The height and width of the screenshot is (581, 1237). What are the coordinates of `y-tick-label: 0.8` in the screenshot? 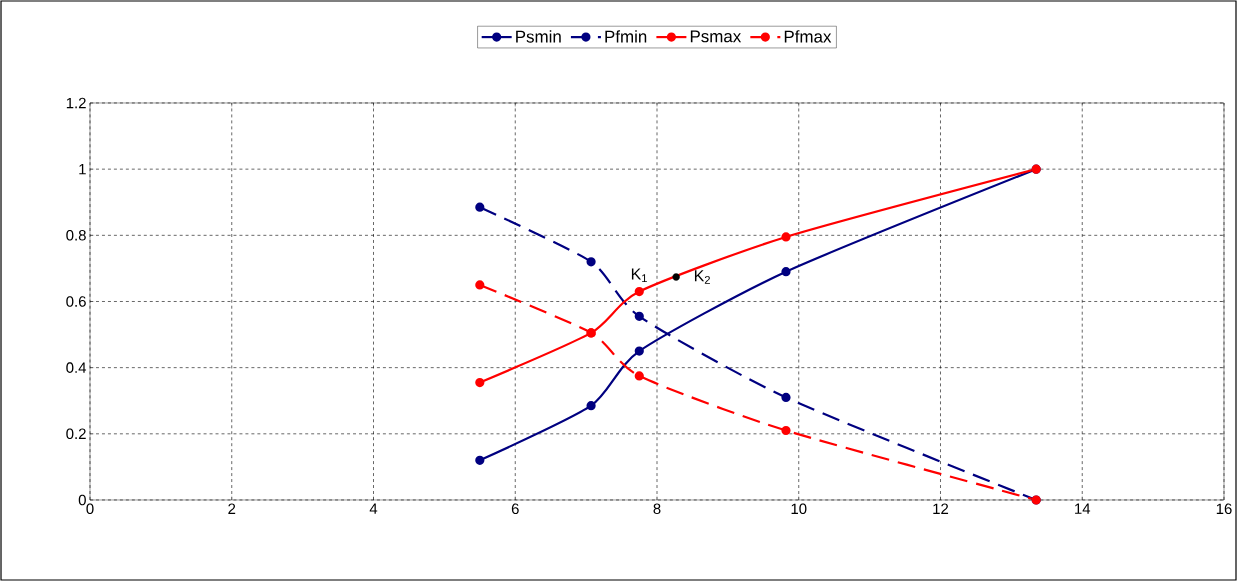 It's located at (76, 235).